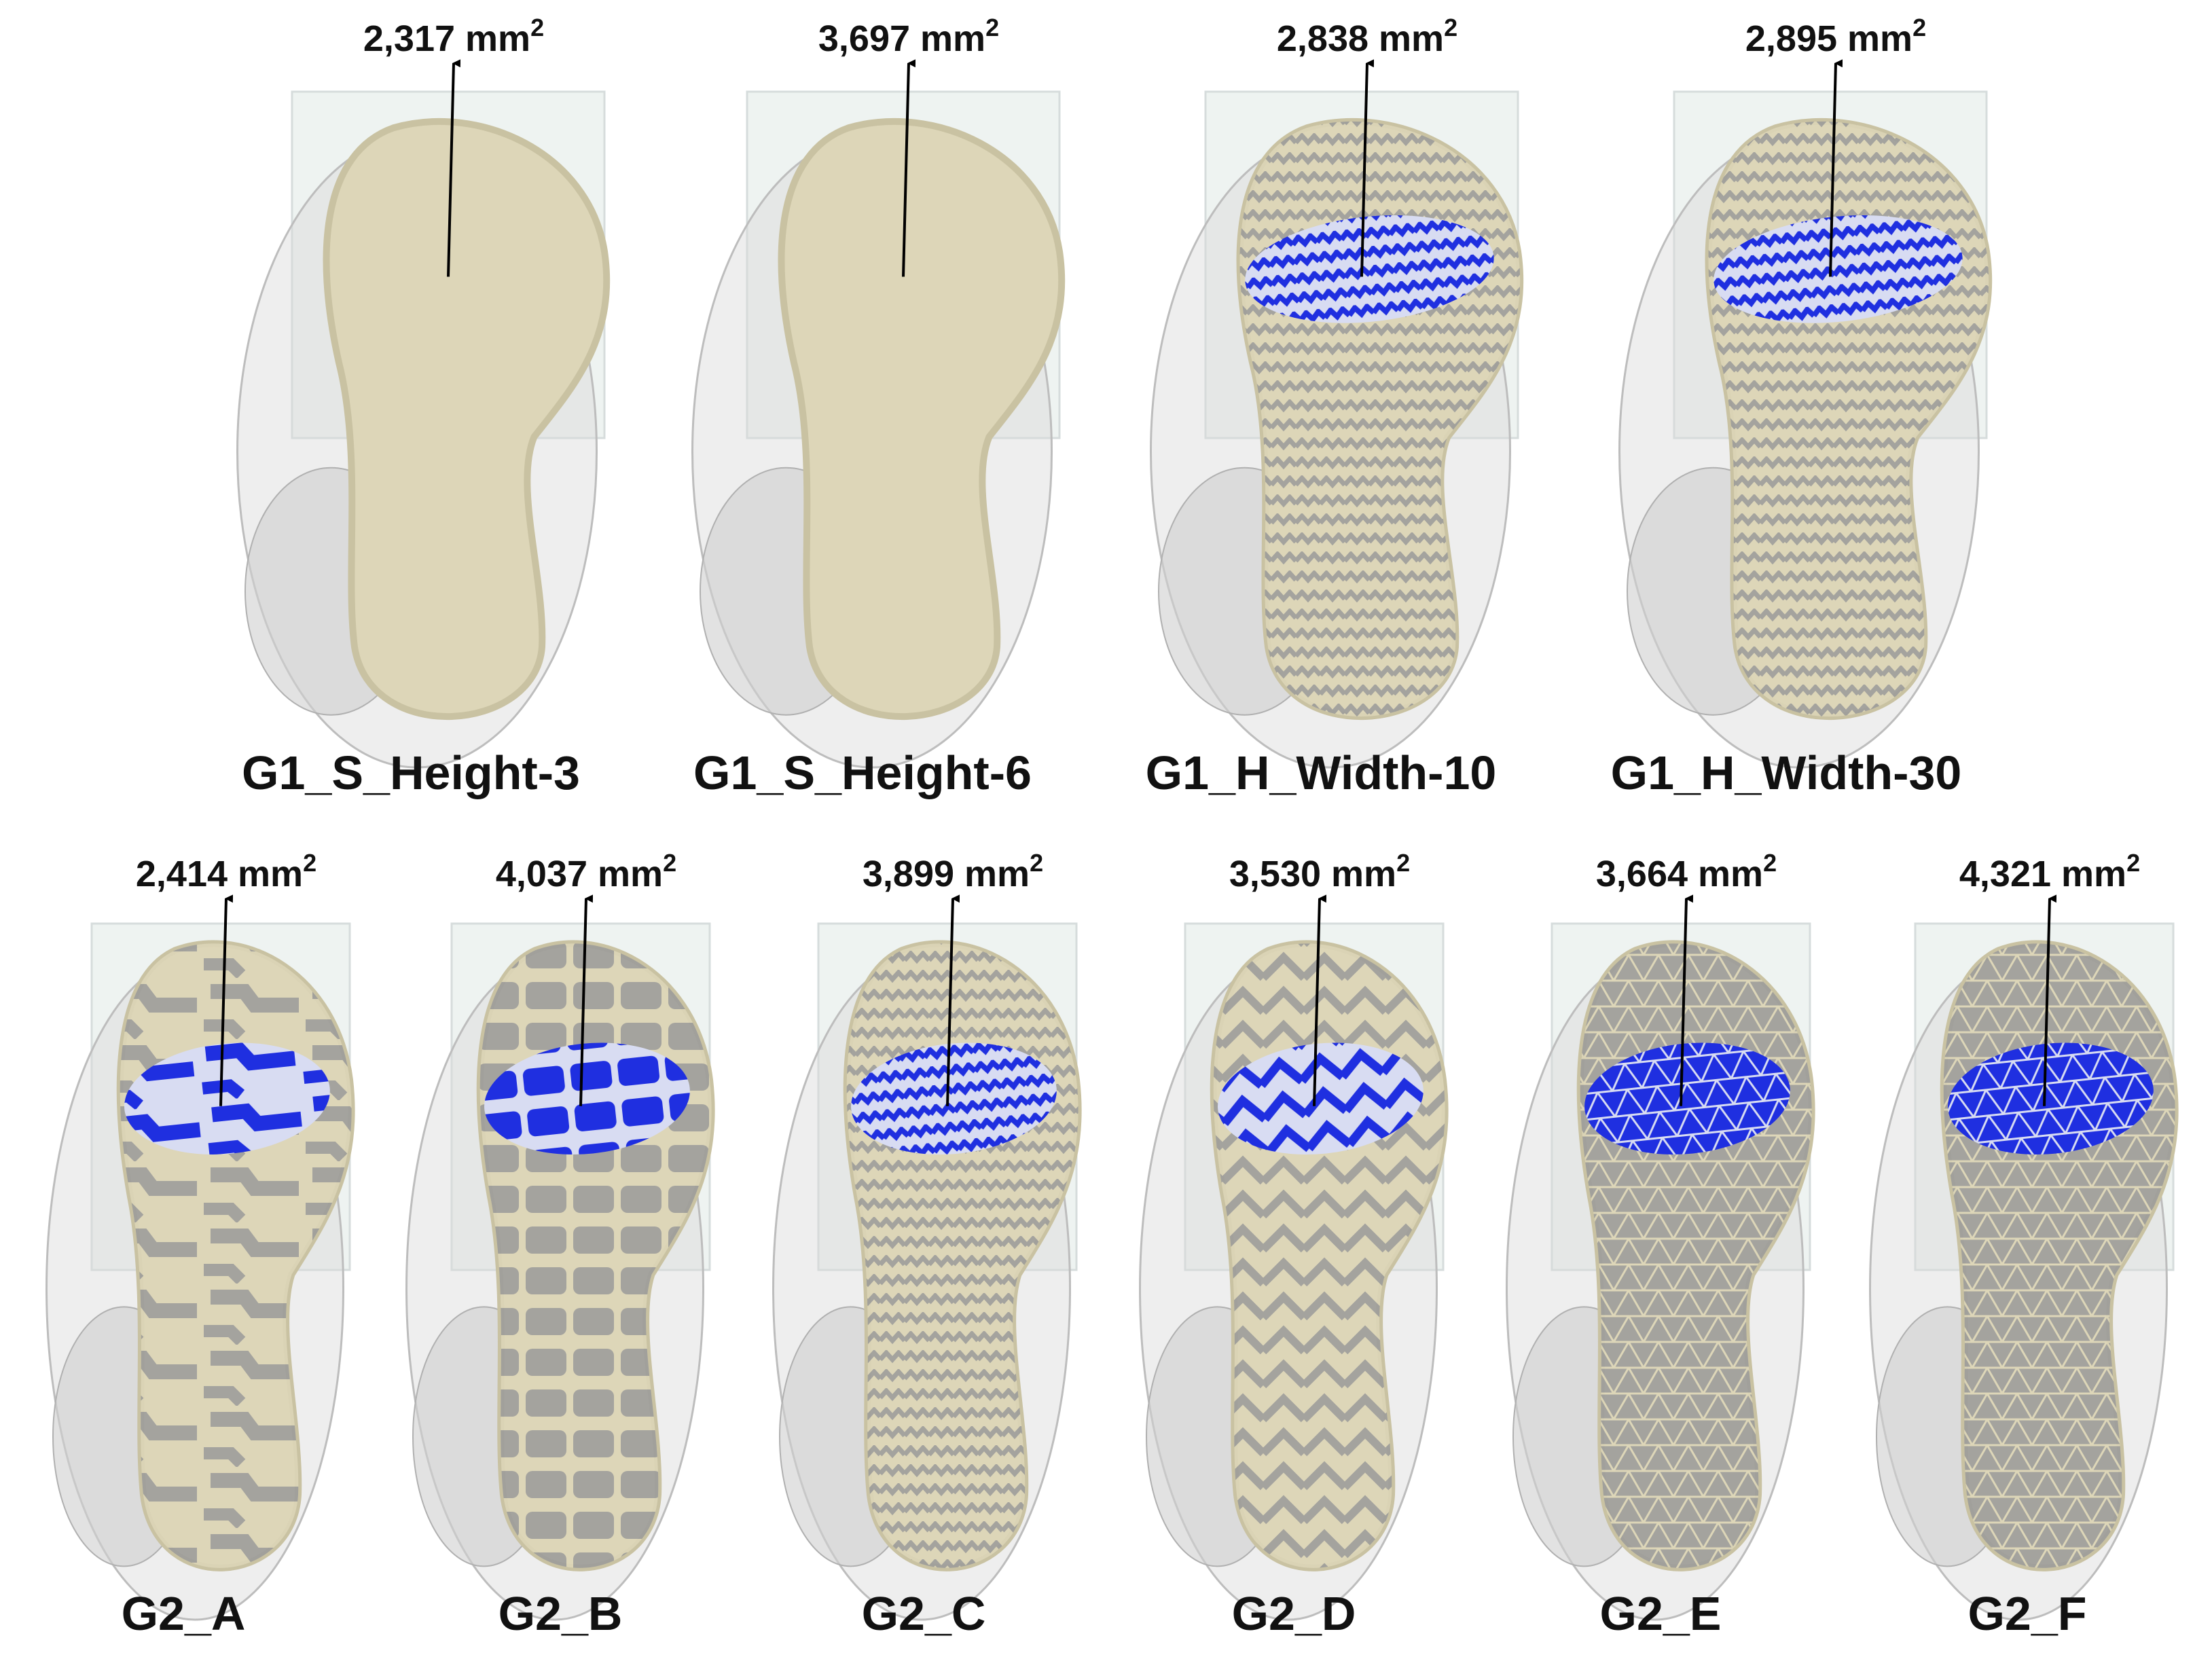 The height and width of the screenshot is (1655, 2212). I want to click on contact-area-value: 3,899 mm2, so click(953, 872).